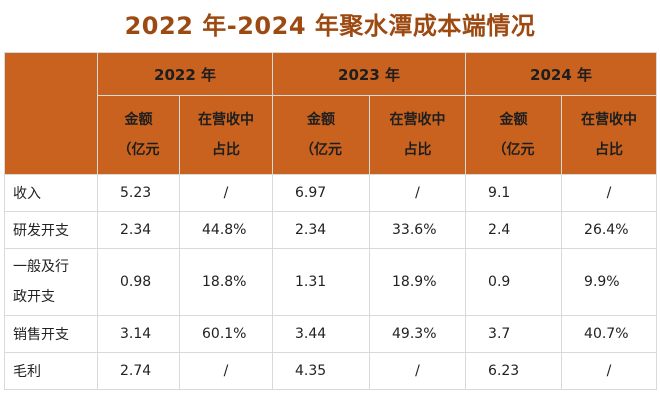 The width and height of the screenshot is (660, 406). I want to click on header-year-2023: 2023 年, so click(369, 74).